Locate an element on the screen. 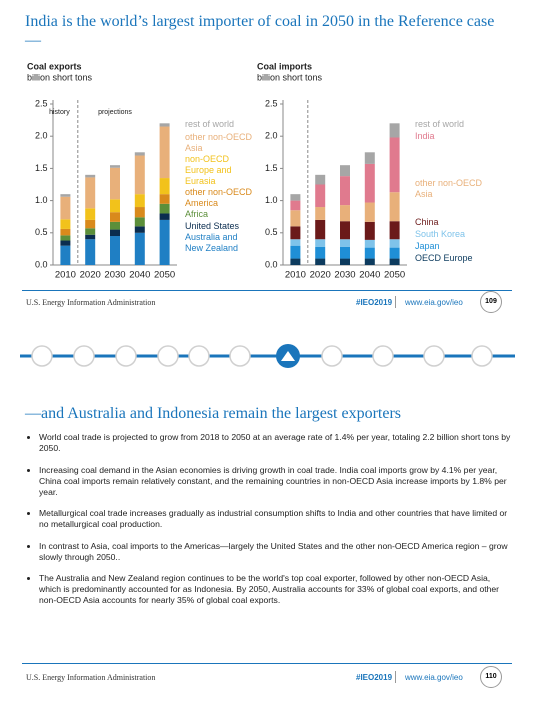 Image resolution: width=535 pixels, height=710 pixels. page-number: 109 is located at coordinates (491, 302).